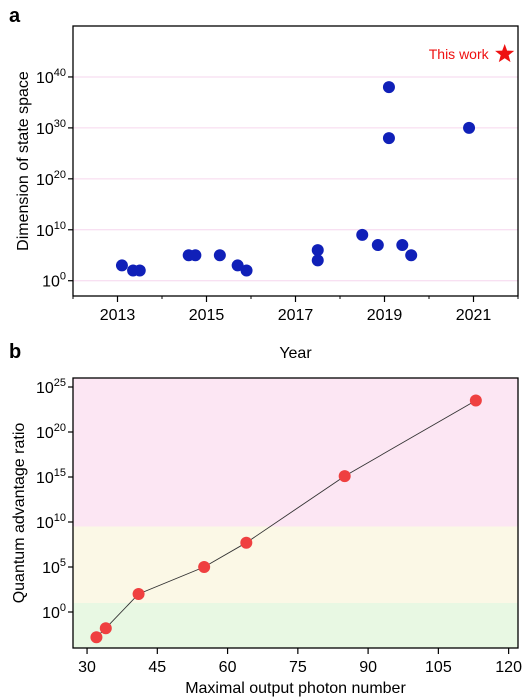 Image resolution: width=527 pixels, height=698 pixels. Describe the element at coordinates (298, 667) in the screenshot. I see `x-tick-label: 75` at that location.